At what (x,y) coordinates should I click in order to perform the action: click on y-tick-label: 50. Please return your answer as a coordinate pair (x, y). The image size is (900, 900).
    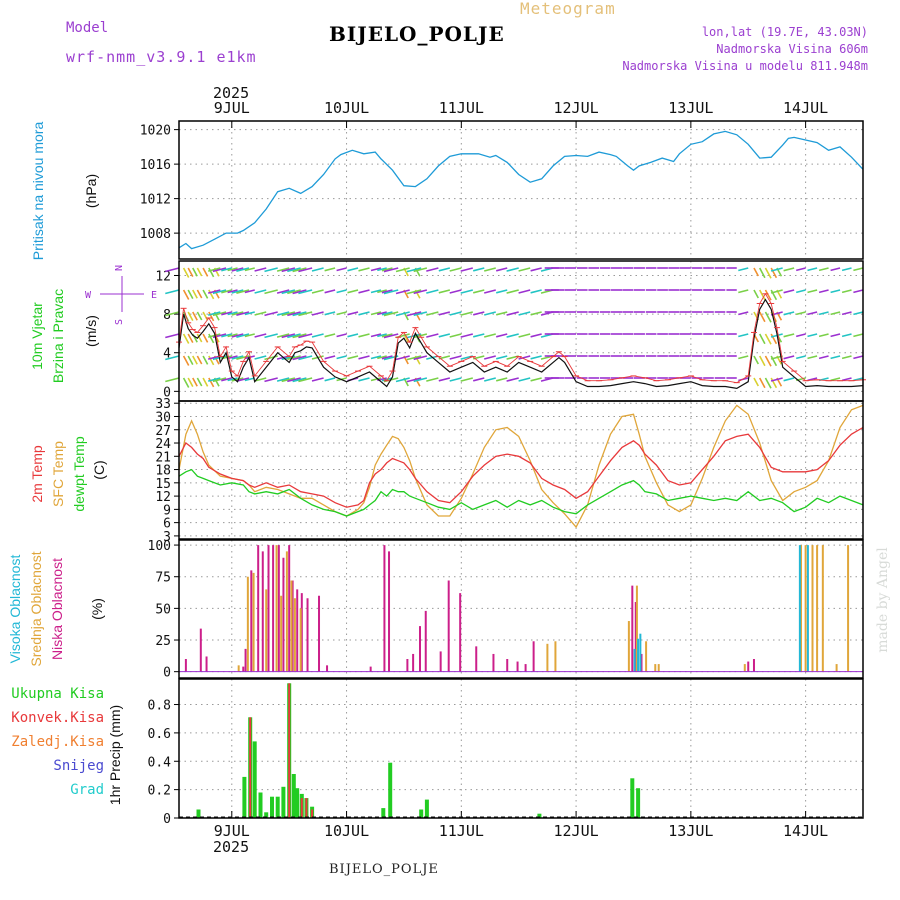
    Looking at the image, I should click on (163, 609).